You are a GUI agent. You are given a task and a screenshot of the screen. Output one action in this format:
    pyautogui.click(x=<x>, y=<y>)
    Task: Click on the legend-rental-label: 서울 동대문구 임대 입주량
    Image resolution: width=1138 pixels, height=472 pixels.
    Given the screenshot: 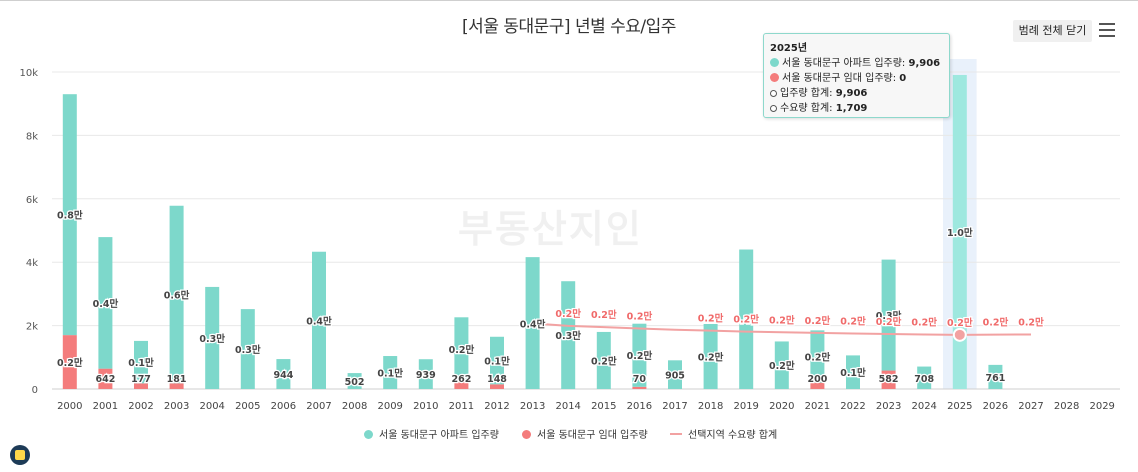 What is the action you would take?
    pyautogui.click(x=592, y=435)
    